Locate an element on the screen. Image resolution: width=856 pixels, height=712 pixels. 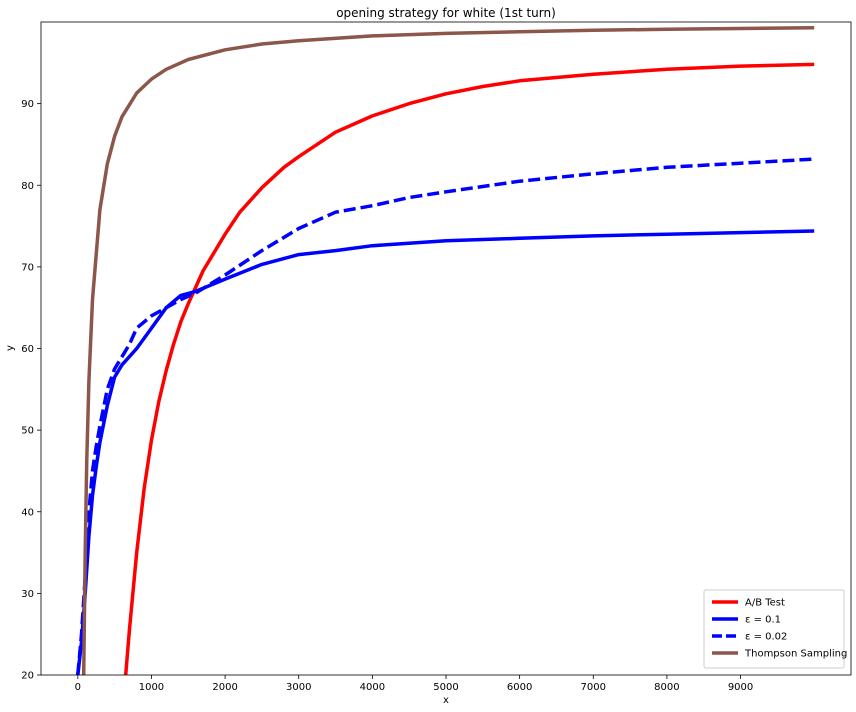
x-tick-label: 5000 is located at coordinates (445, 687).